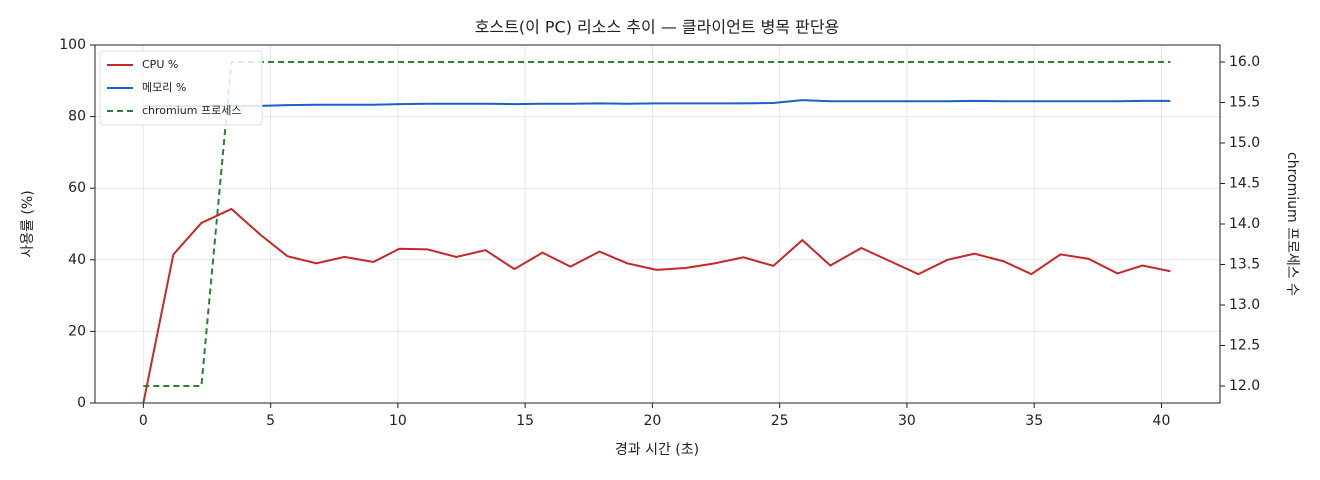 This screenshot has height=480, width=1320. I want to click on x-tick-label: 20, so click(652, 421).